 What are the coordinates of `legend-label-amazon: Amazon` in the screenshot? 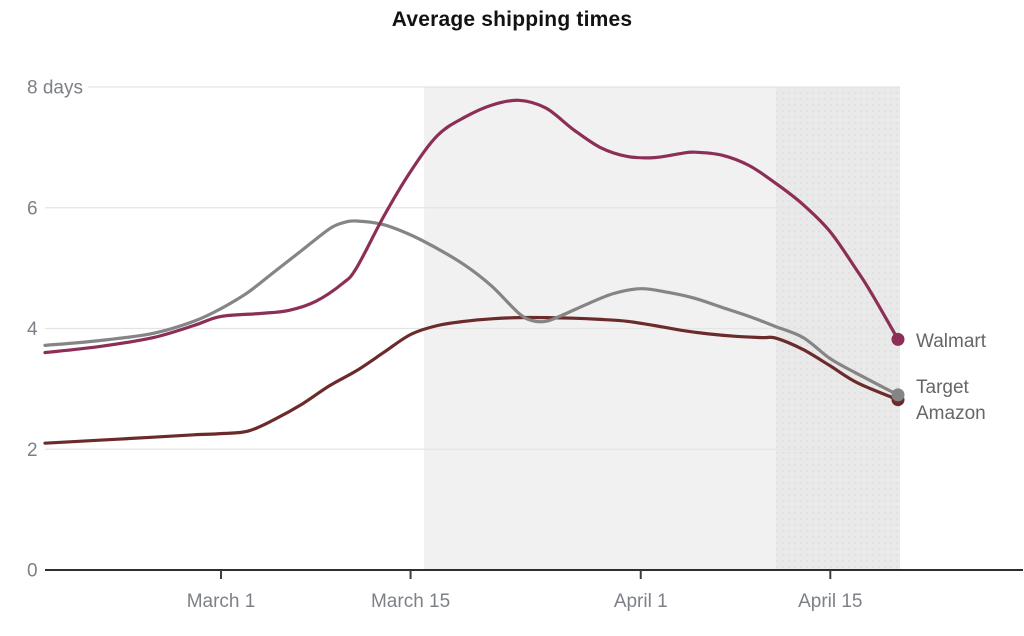 It's located at (951, 413).